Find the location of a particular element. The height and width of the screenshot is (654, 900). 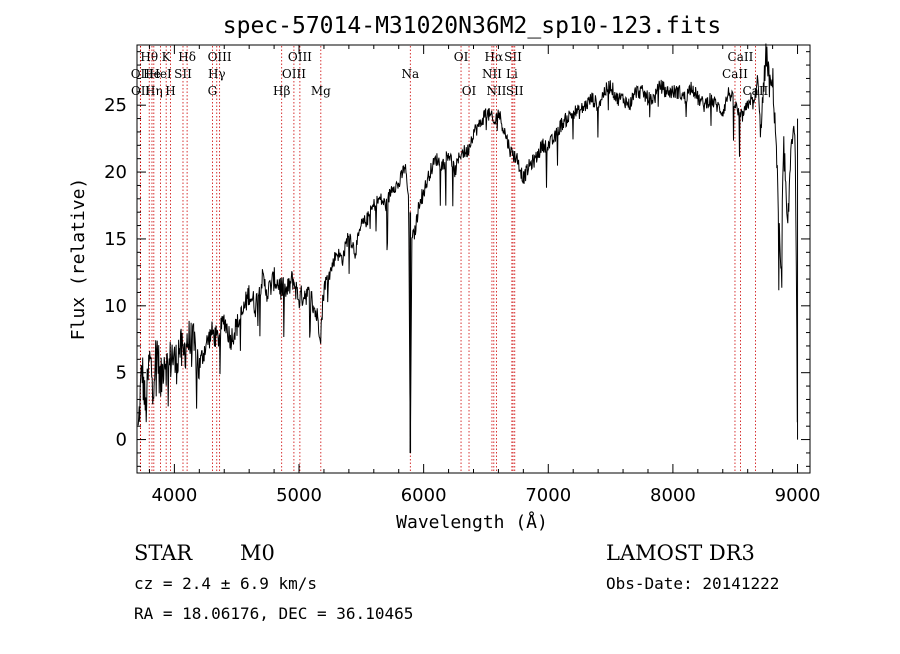

spectral-line-label: He is located at coordinates (152, 74).